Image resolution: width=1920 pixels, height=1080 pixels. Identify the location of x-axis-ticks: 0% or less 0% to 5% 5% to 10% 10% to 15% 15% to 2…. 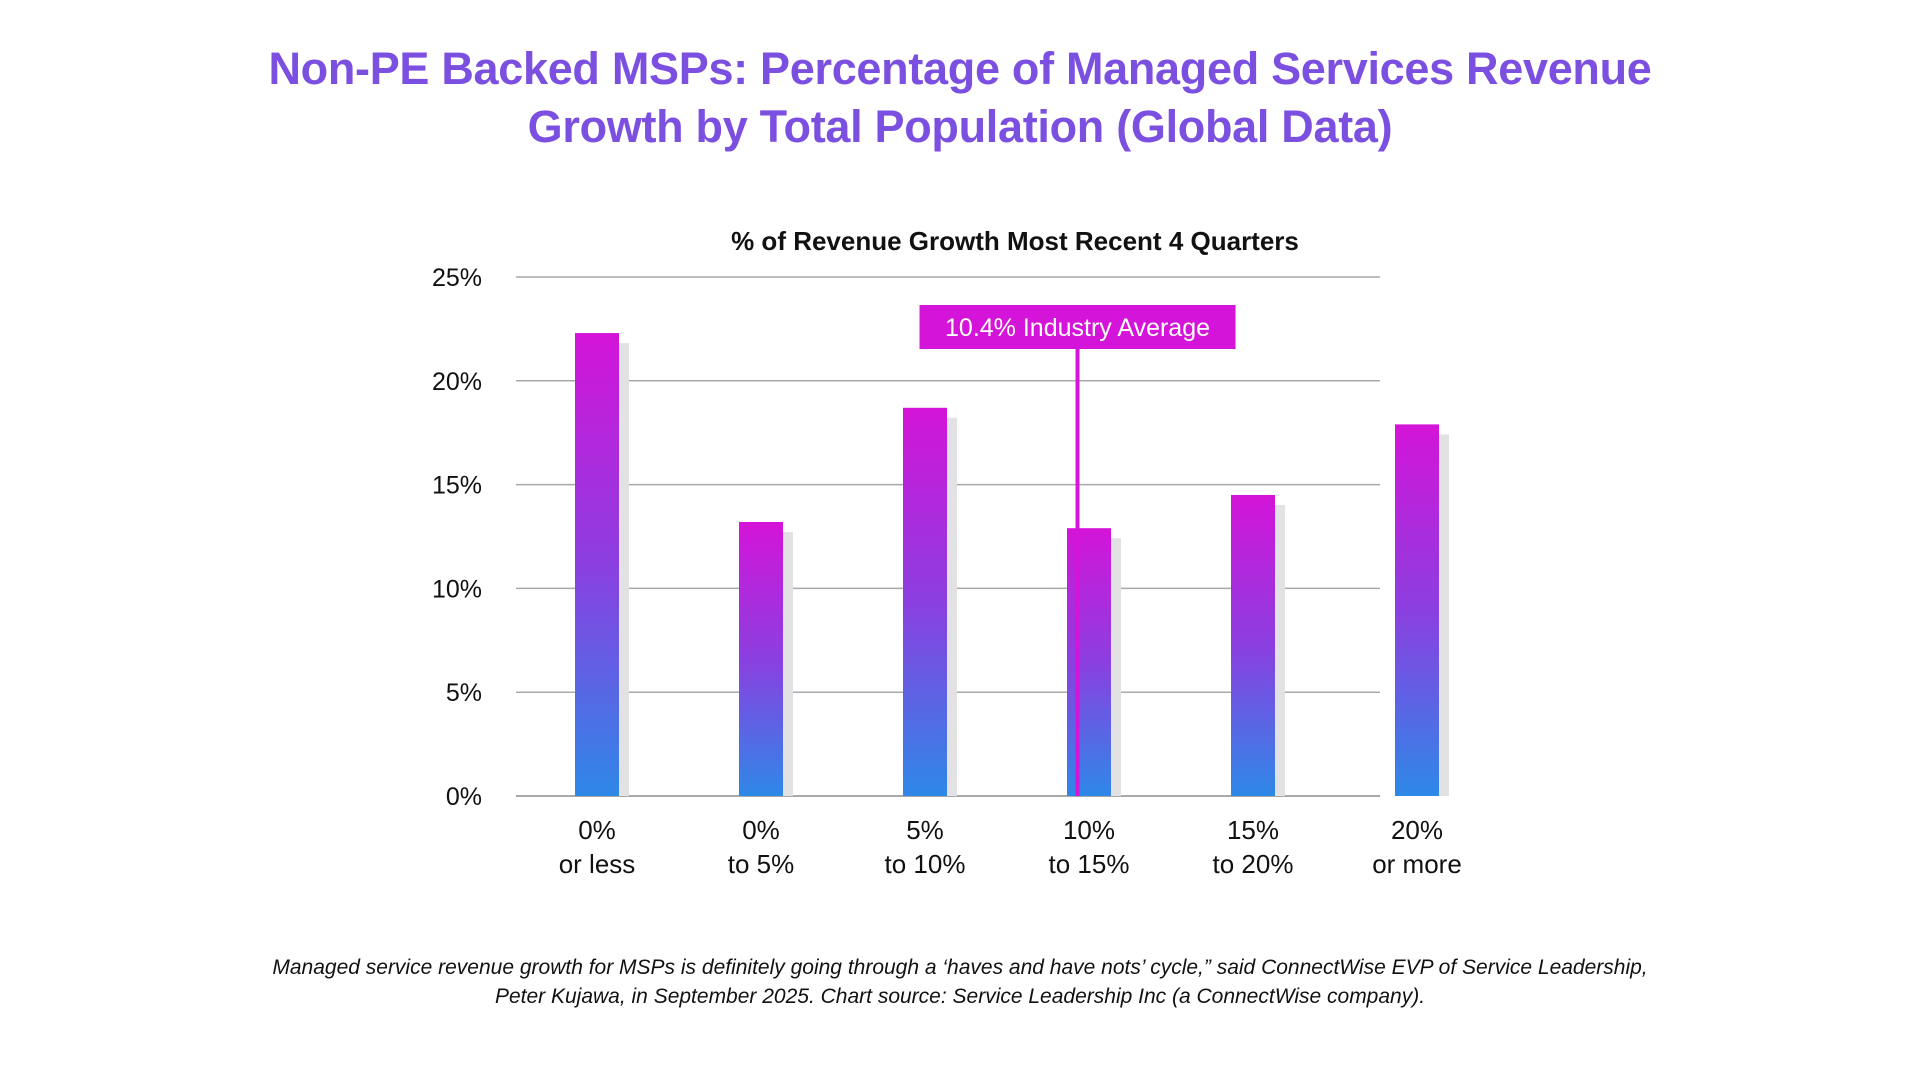
(1010, 847).